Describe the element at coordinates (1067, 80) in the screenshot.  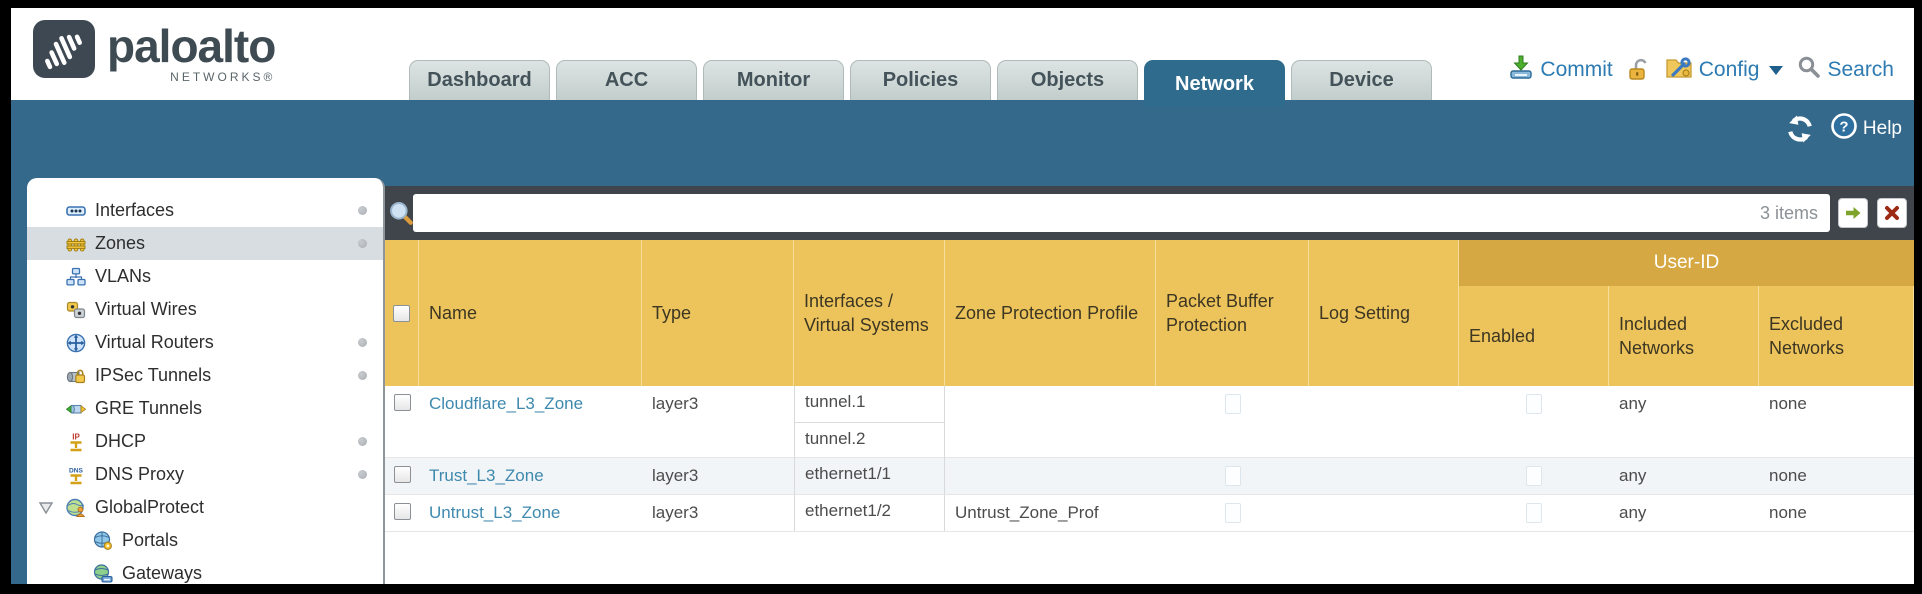
I see `tab-objects: Objects` at that location.